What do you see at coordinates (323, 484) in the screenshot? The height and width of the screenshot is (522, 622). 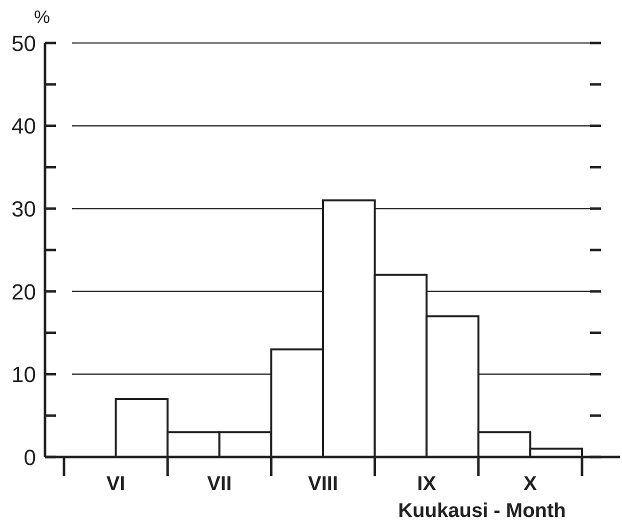 I see `x-tick-label: VIII` at bounding box center [323, 484].